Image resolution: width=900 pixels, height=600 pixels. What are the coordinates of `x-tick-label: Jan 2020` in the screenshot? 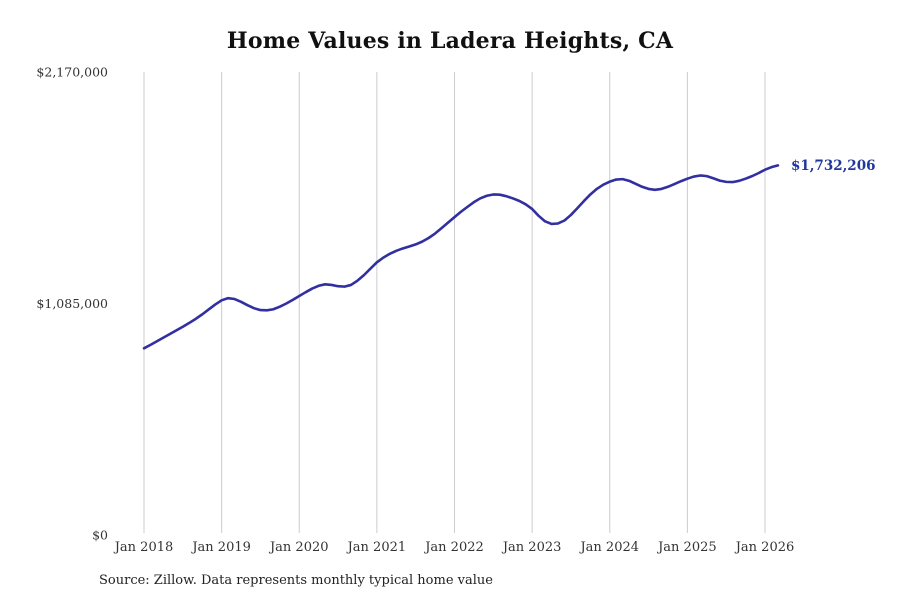 It's located at (298, 547).